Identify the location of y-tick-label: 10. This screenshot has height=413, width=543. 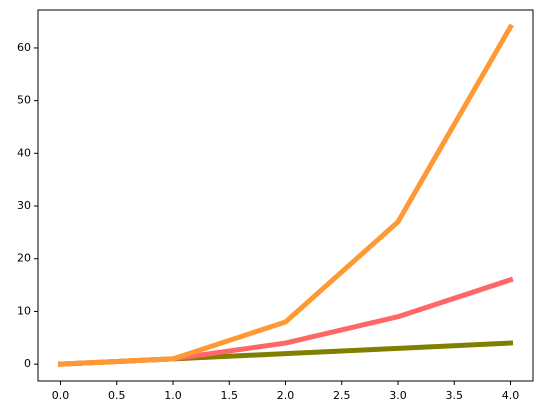
(24, 310).